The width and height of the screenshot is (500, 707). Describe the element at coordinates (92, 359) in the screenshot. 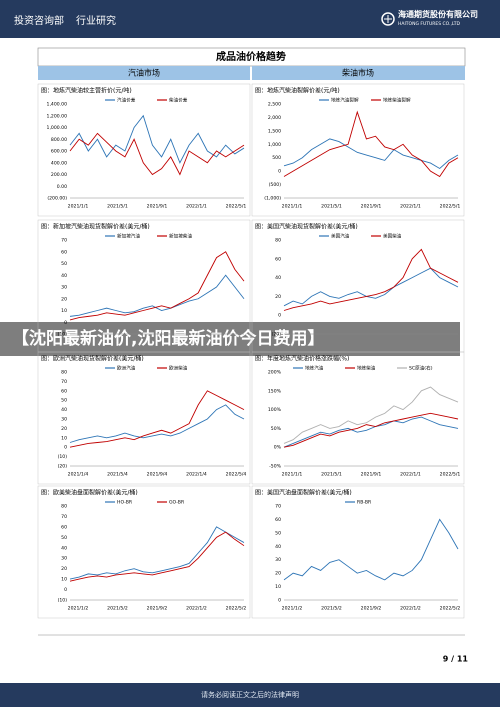

I see `chart-title: 图：欧洲汽柴油现货裂解价差(美元/桶)` at that location.